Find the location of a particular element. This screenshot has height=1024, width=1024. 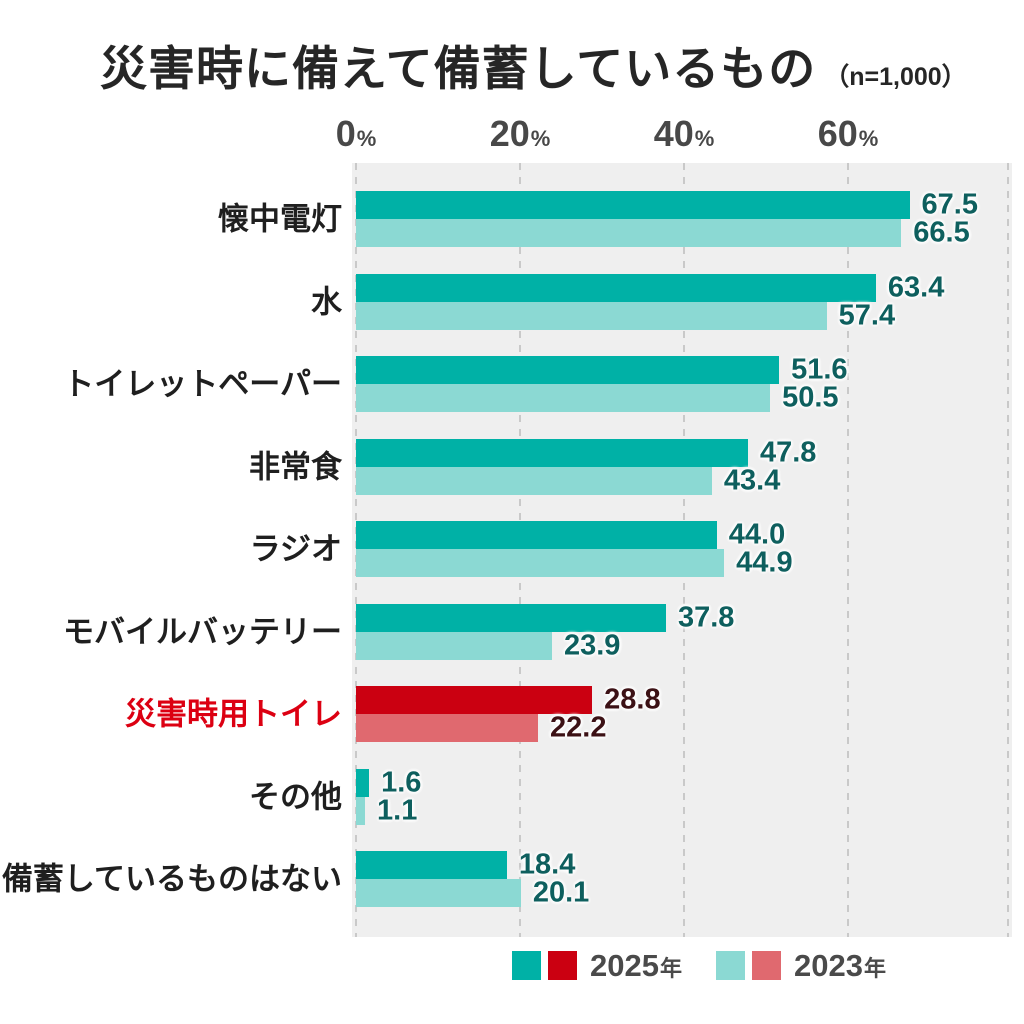

value-label: 63.4 is located at coordinates (916, 287).